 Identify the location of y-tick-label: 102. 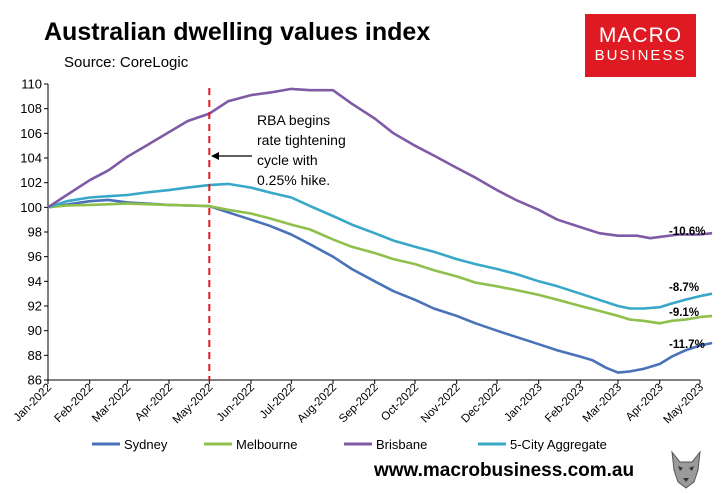
(31, 182).